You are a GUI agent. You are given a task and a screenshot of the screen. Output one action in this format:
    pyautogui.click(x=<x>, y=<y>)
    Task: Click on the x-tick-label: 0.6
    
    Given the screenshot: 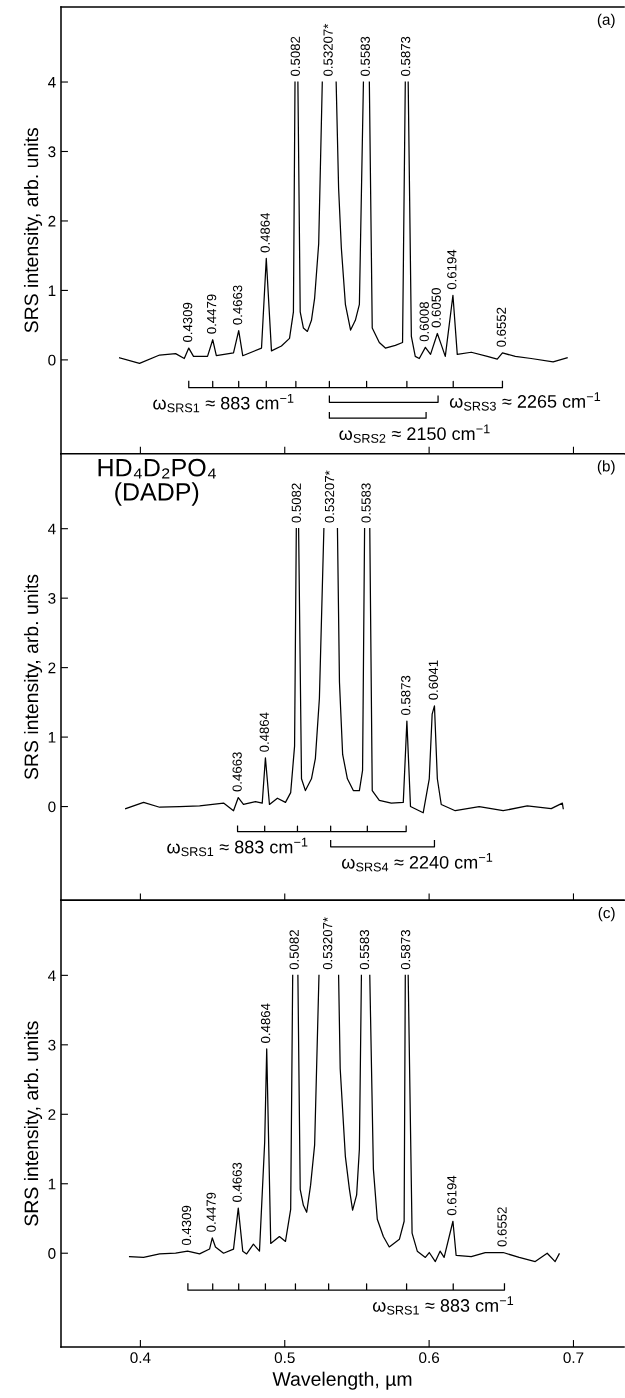 What is the action you would take?
    pyautogui.click(x=429, y=1358)
    